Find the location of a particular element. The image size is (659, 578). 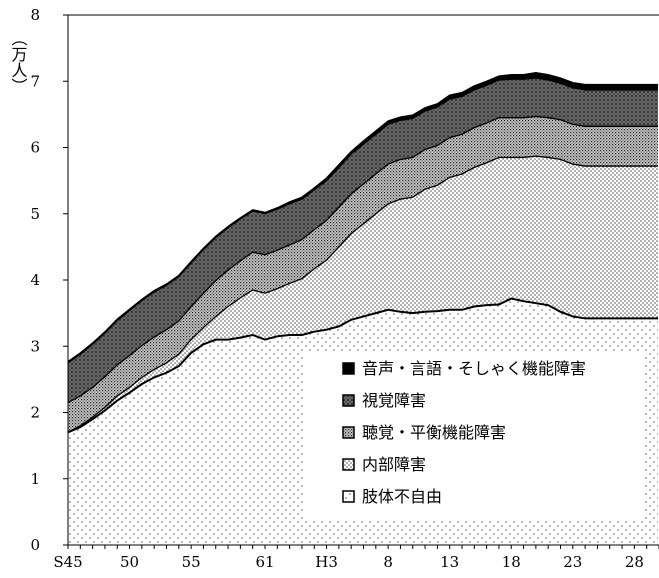

x-tick-label: 23 is located at coordinates (572, 562).